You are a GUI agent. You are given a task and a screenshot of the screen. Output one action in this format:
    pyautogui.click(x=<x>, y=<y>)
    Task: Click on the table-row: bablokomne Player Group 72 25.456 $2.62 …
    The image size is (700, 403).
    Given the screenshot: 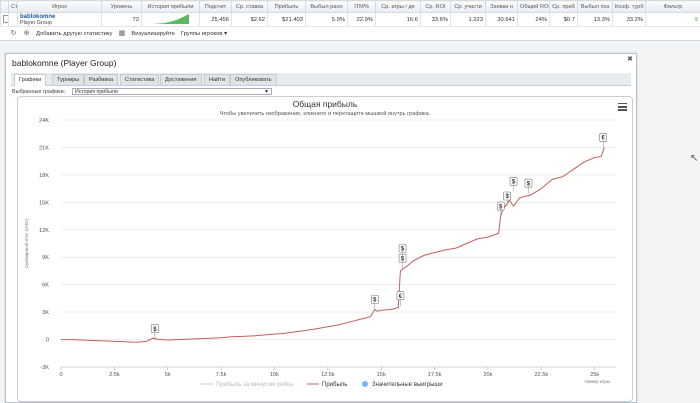 What is the action you would take?
    pyautogui.click(x=350, y=19)
    